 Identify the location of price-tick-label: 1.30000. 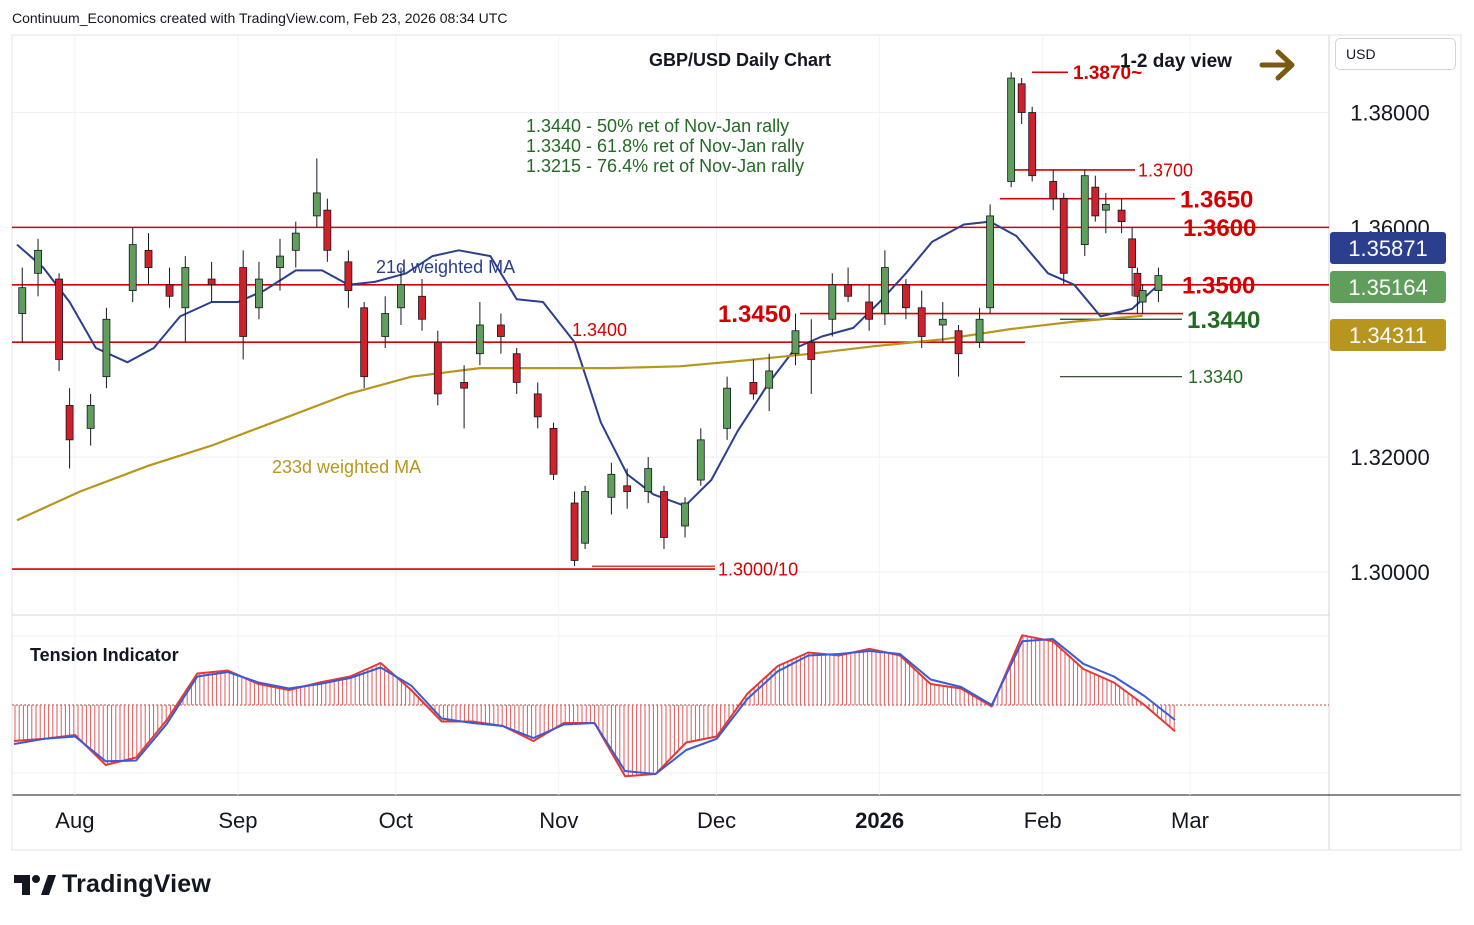
(1390, 572).